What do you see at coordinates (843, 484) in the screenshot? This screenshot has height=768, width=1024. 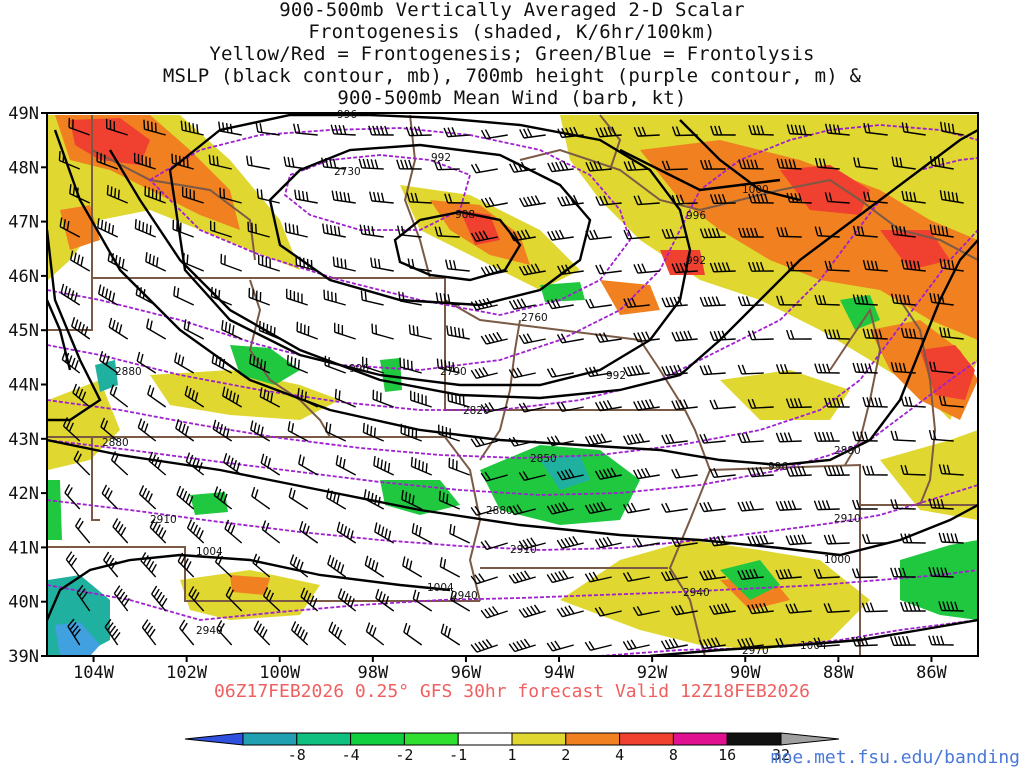 I see `wi-il-border` at bounding box center [843, 484].